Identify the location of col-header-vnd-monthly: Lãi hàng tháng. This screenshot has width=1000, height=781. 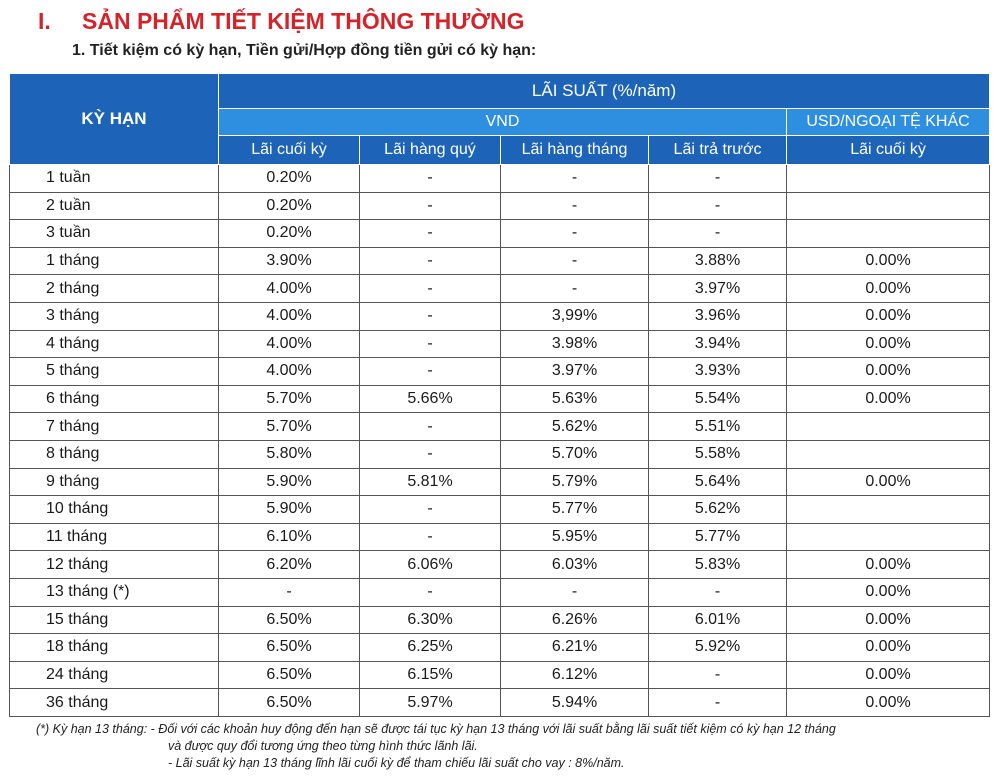
(574, 150).